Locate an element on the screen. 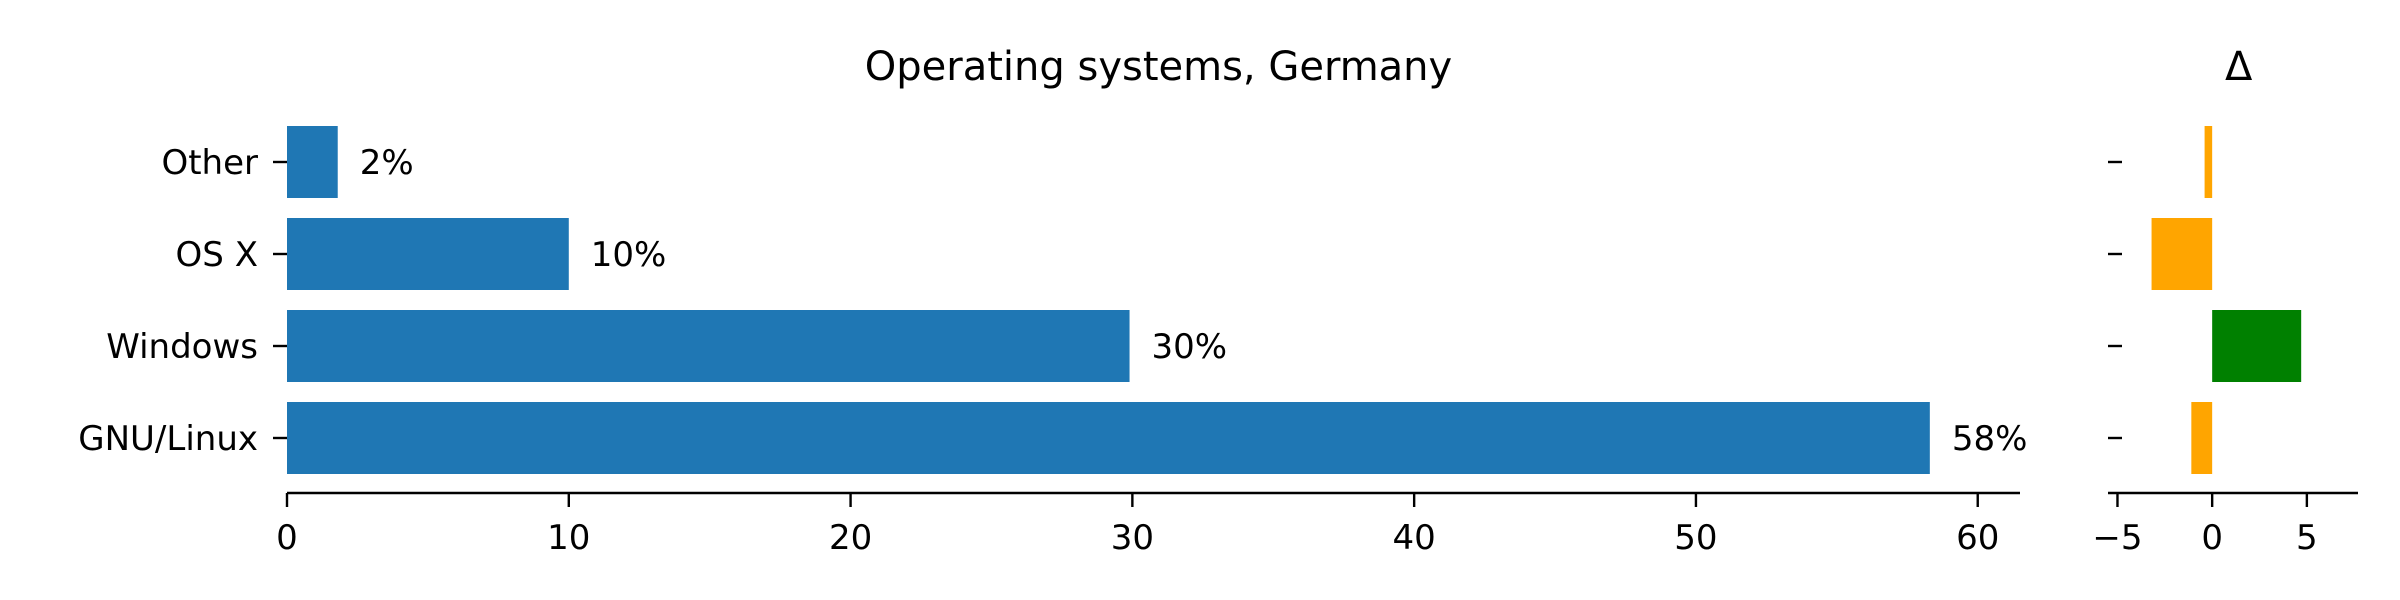 The image size is (2400, 600). data-label-2: 10% is located at coordinates (629, 255).